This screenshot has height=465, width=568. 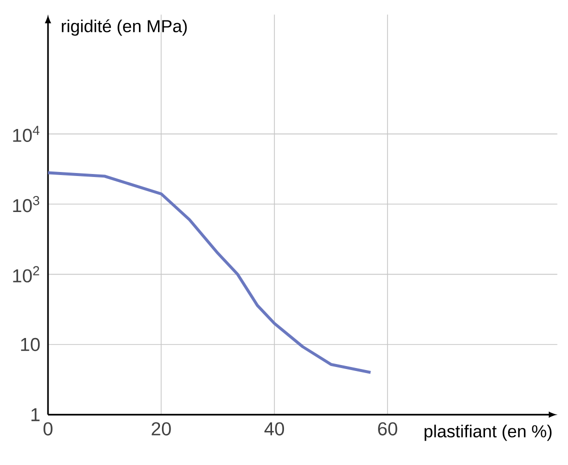 I want to click on y-tick-label: 10$^{3}$, so click(x=26, y=204).